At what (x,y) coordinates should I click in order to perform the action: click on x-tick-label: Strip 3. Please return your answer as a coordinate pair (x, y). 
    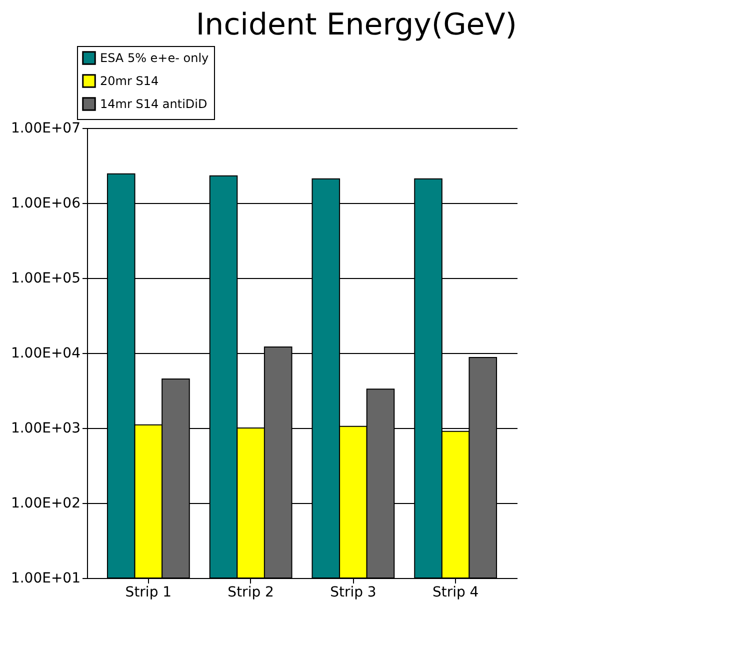
    Looking at the image, I should click on (353, 592).